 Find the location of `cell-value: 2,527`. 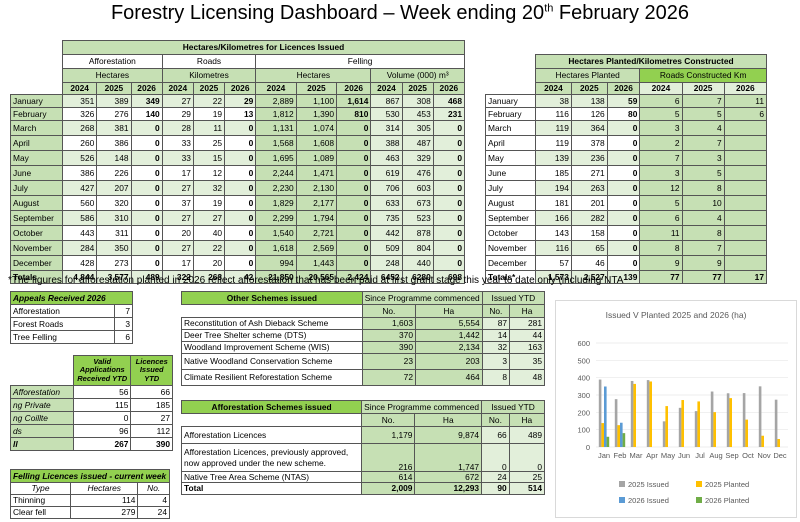

cell-value: 2,527 is located at coordinates (589, 277).